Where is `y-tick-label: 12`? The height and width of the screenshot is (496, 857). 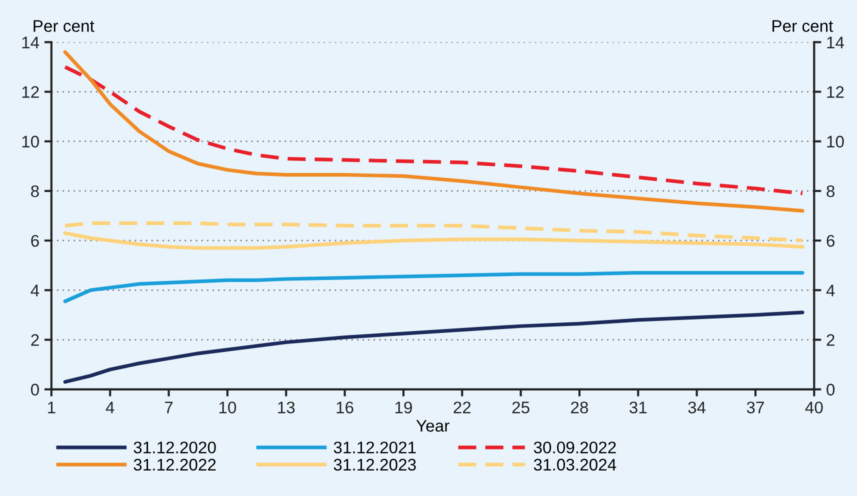
y-tick-label: 12 is located at coordinates (30, 92).